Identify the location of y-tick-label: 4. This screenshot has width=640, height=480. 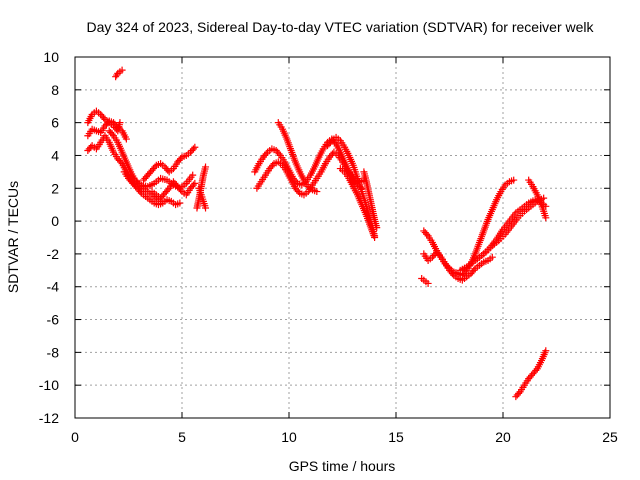
(55, 155).